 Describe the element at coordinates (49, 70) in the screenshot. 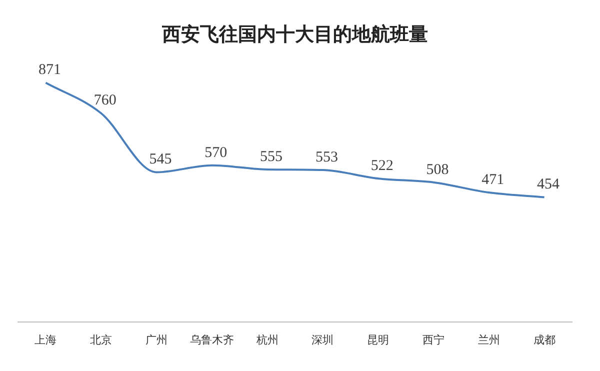

I see `data-label: 871` at that location.